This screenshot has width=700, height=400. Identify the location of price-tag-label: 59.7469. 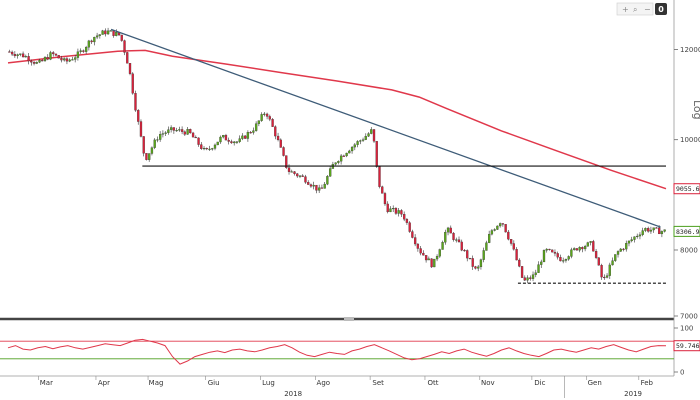
(688, 346).